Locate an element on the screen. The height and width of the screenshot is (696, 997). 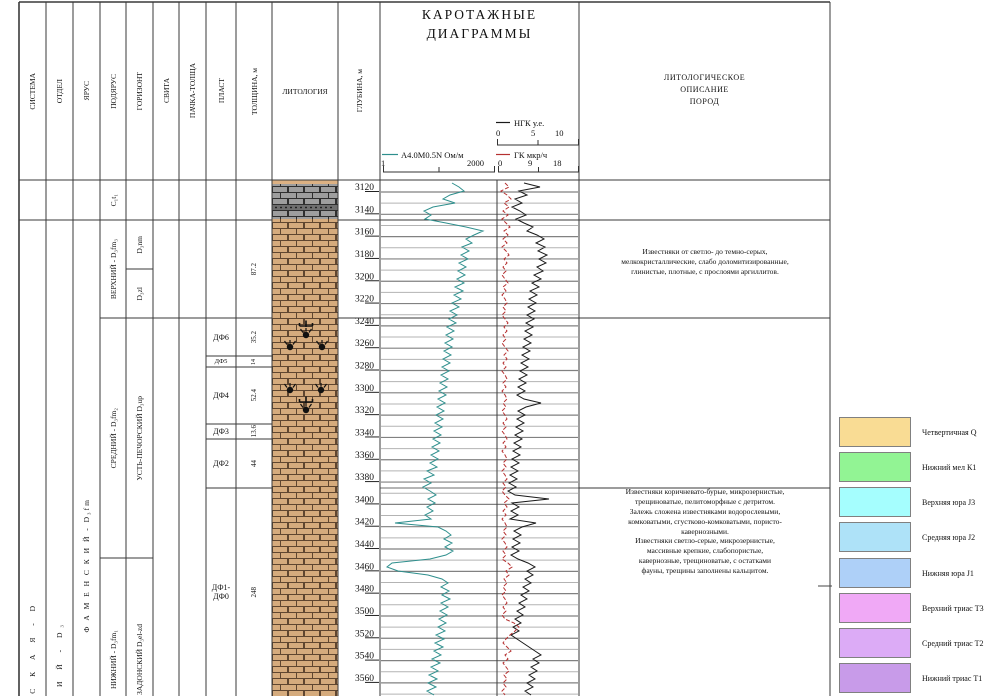
log-curve-ГК is located at coordinates (510, 439).